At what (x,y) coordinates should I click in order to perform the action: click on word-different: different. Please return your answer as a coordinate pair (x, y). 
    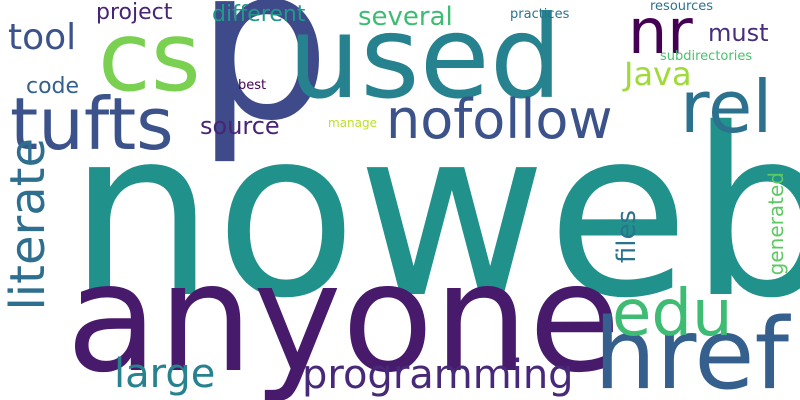
    Looking at the image, I should click on (259, 14).